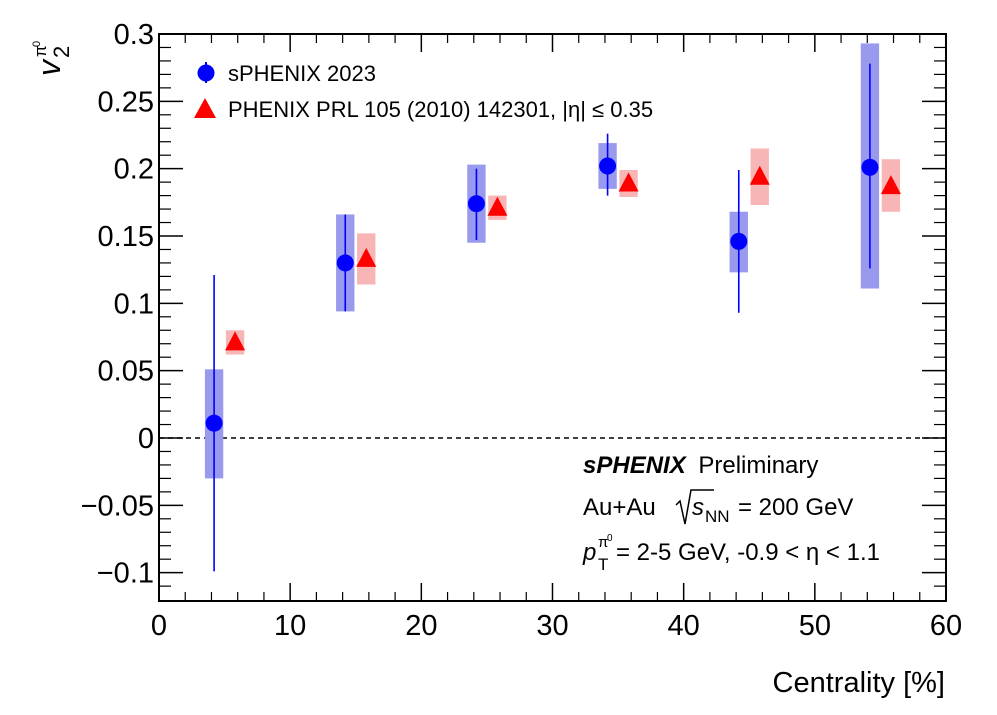  I want to click on legend-circle-marker, so click(206, 73).